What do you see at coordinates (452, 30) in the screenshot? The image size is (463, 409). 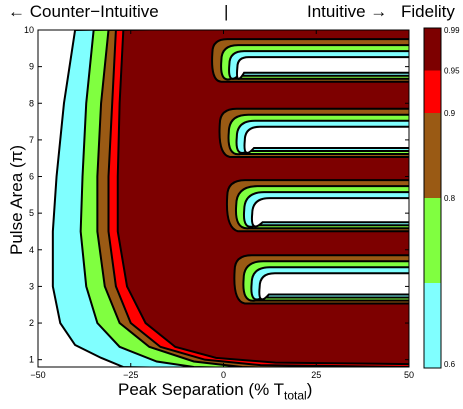 I see `colorbar-tick-label: 0.99` at bounding box center [452, 30].